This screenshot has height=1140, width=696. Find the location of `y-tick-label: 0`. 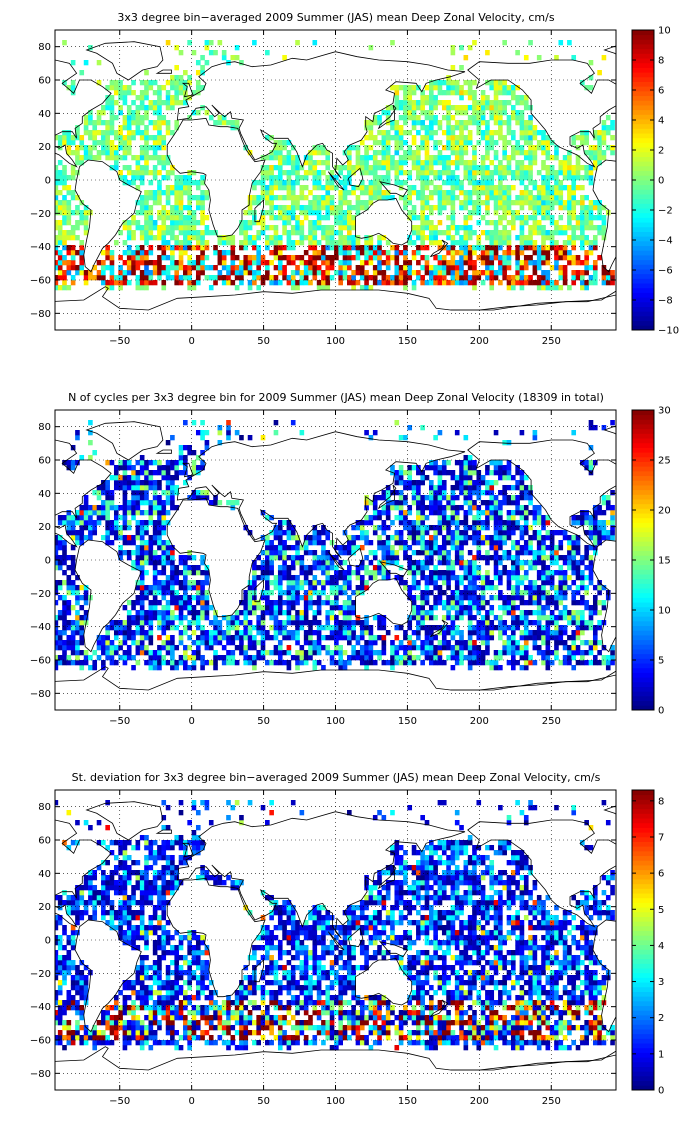

y-tick-label: 0 is located at coordinates (48, 181).